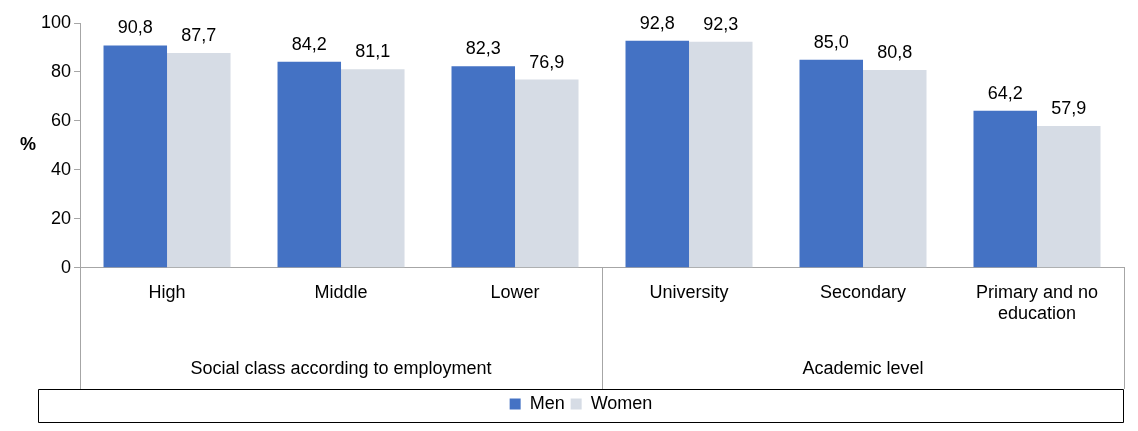 Image resolution: width=1138 pixels, height=431 pixels. What do you see at coordinates (61, 70) in the screenshot?
I see `y-tick-label: 80` at bounding box center [61, 70].